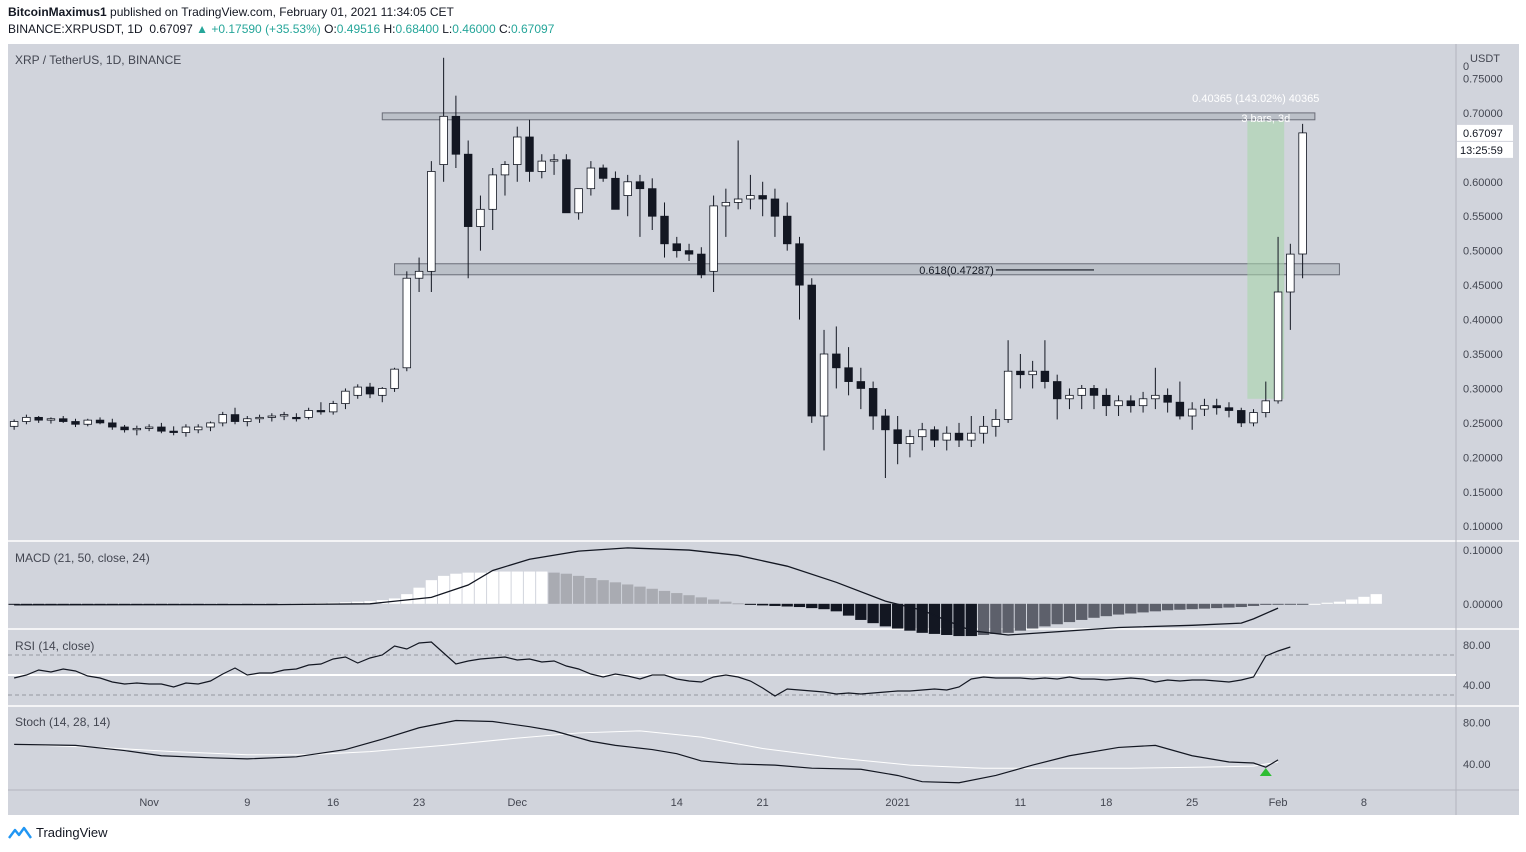 This screenshot has width=1526, height=852. I want to click on footer-brand: TradingView, so click(58, 832).